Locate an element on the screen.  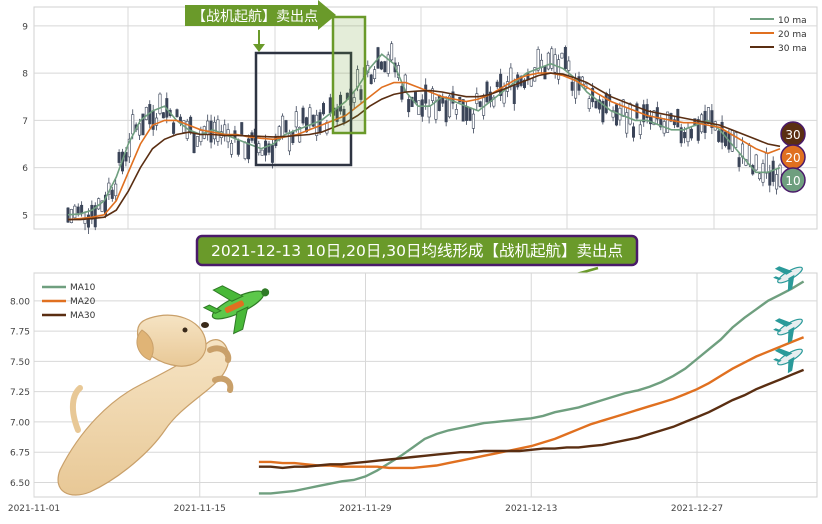
legend-label-ma20: MA20 is located at coordinates (83, 302).